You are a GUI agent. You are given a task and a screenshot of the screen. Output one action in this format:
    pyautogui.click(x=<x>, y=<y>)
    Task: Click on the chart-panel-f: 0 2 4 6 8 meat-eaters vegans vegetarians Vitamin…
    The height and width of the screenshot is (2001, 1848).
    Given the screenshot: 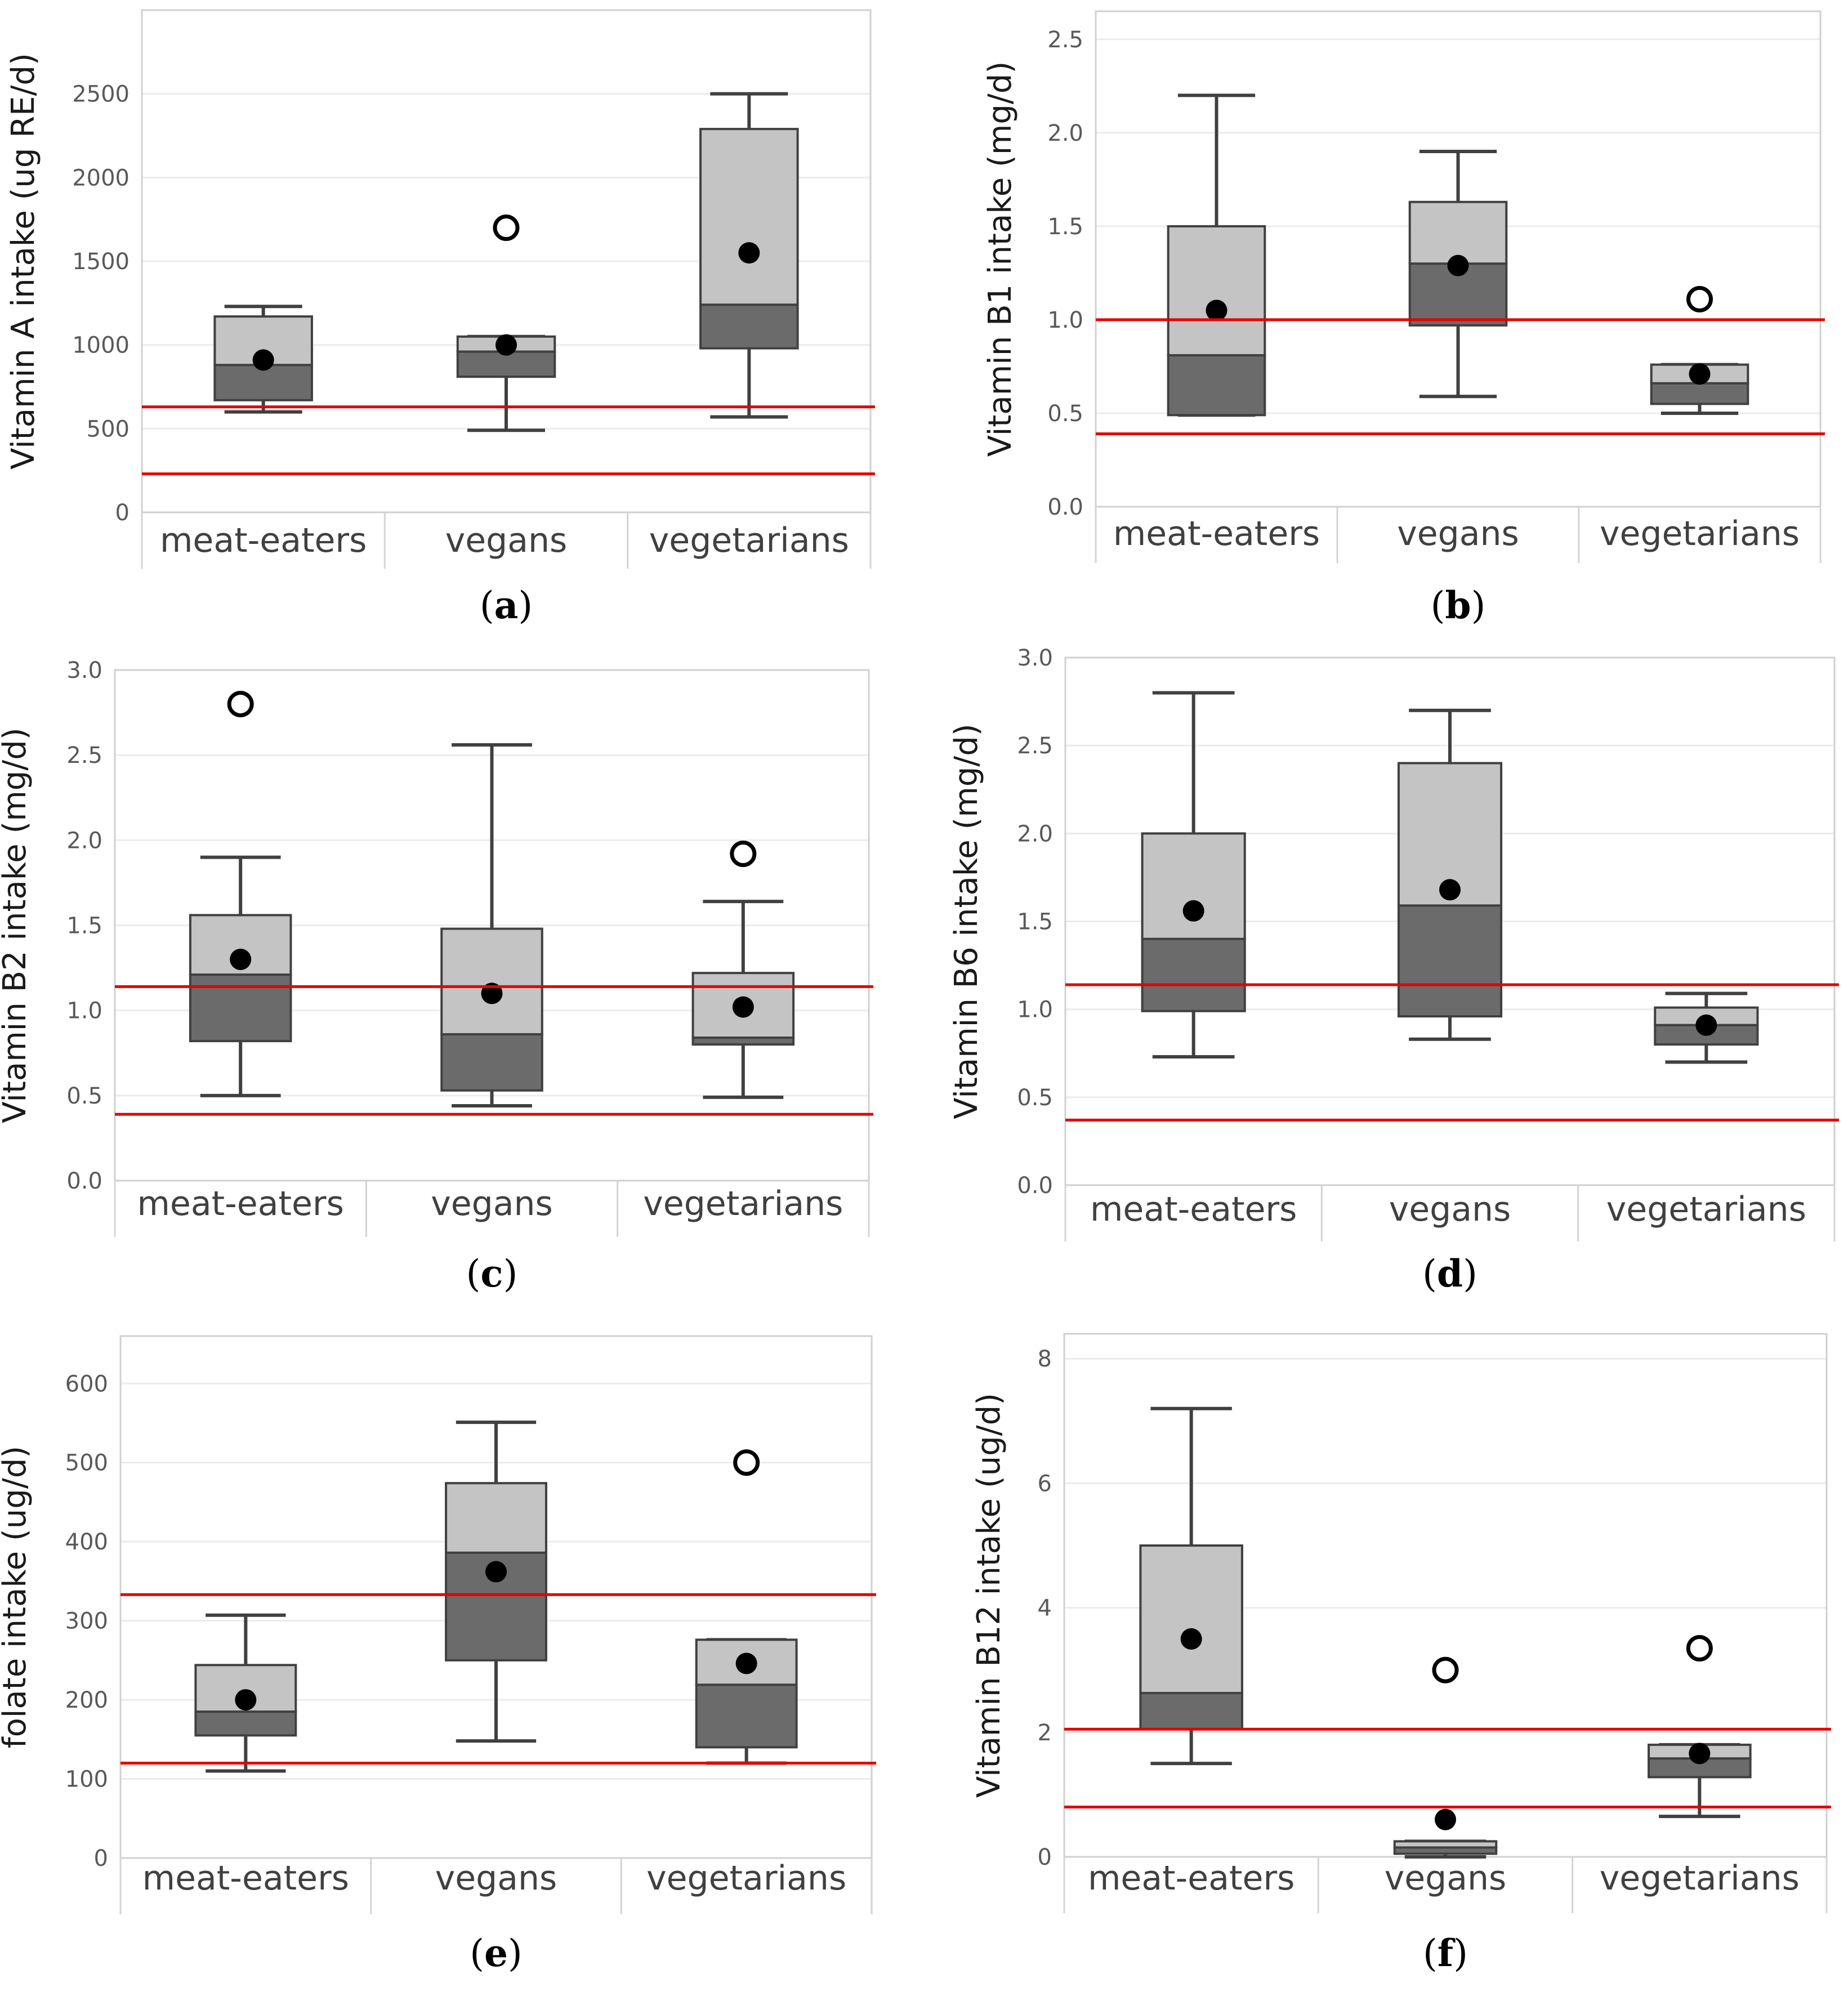 What is the action you would take?
    pyautogui.click(x=1401, y=1654)
    